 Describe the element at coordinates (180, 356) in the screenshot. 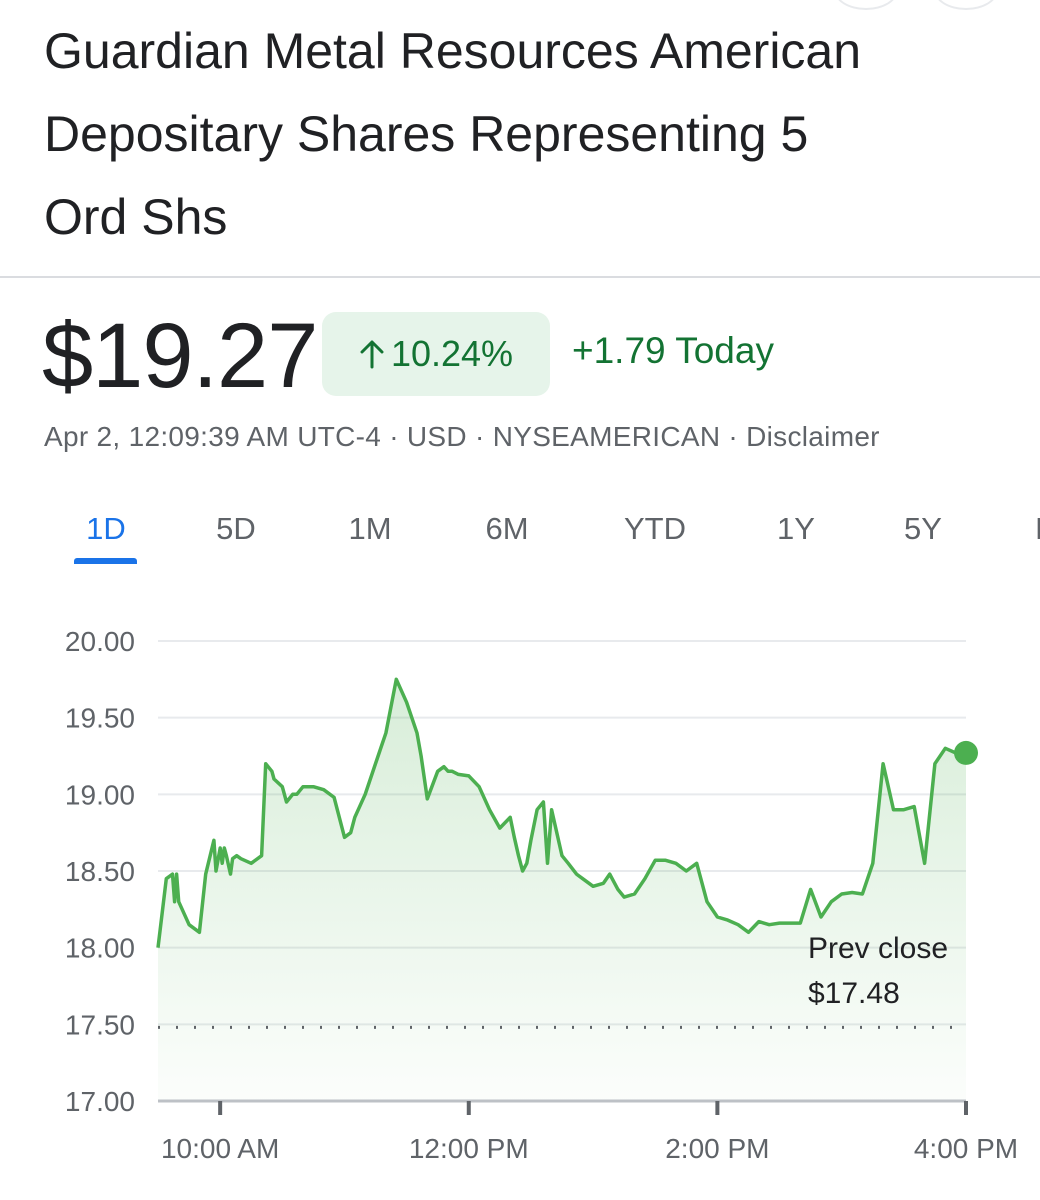

I see `current-price: $19.27` at that location.